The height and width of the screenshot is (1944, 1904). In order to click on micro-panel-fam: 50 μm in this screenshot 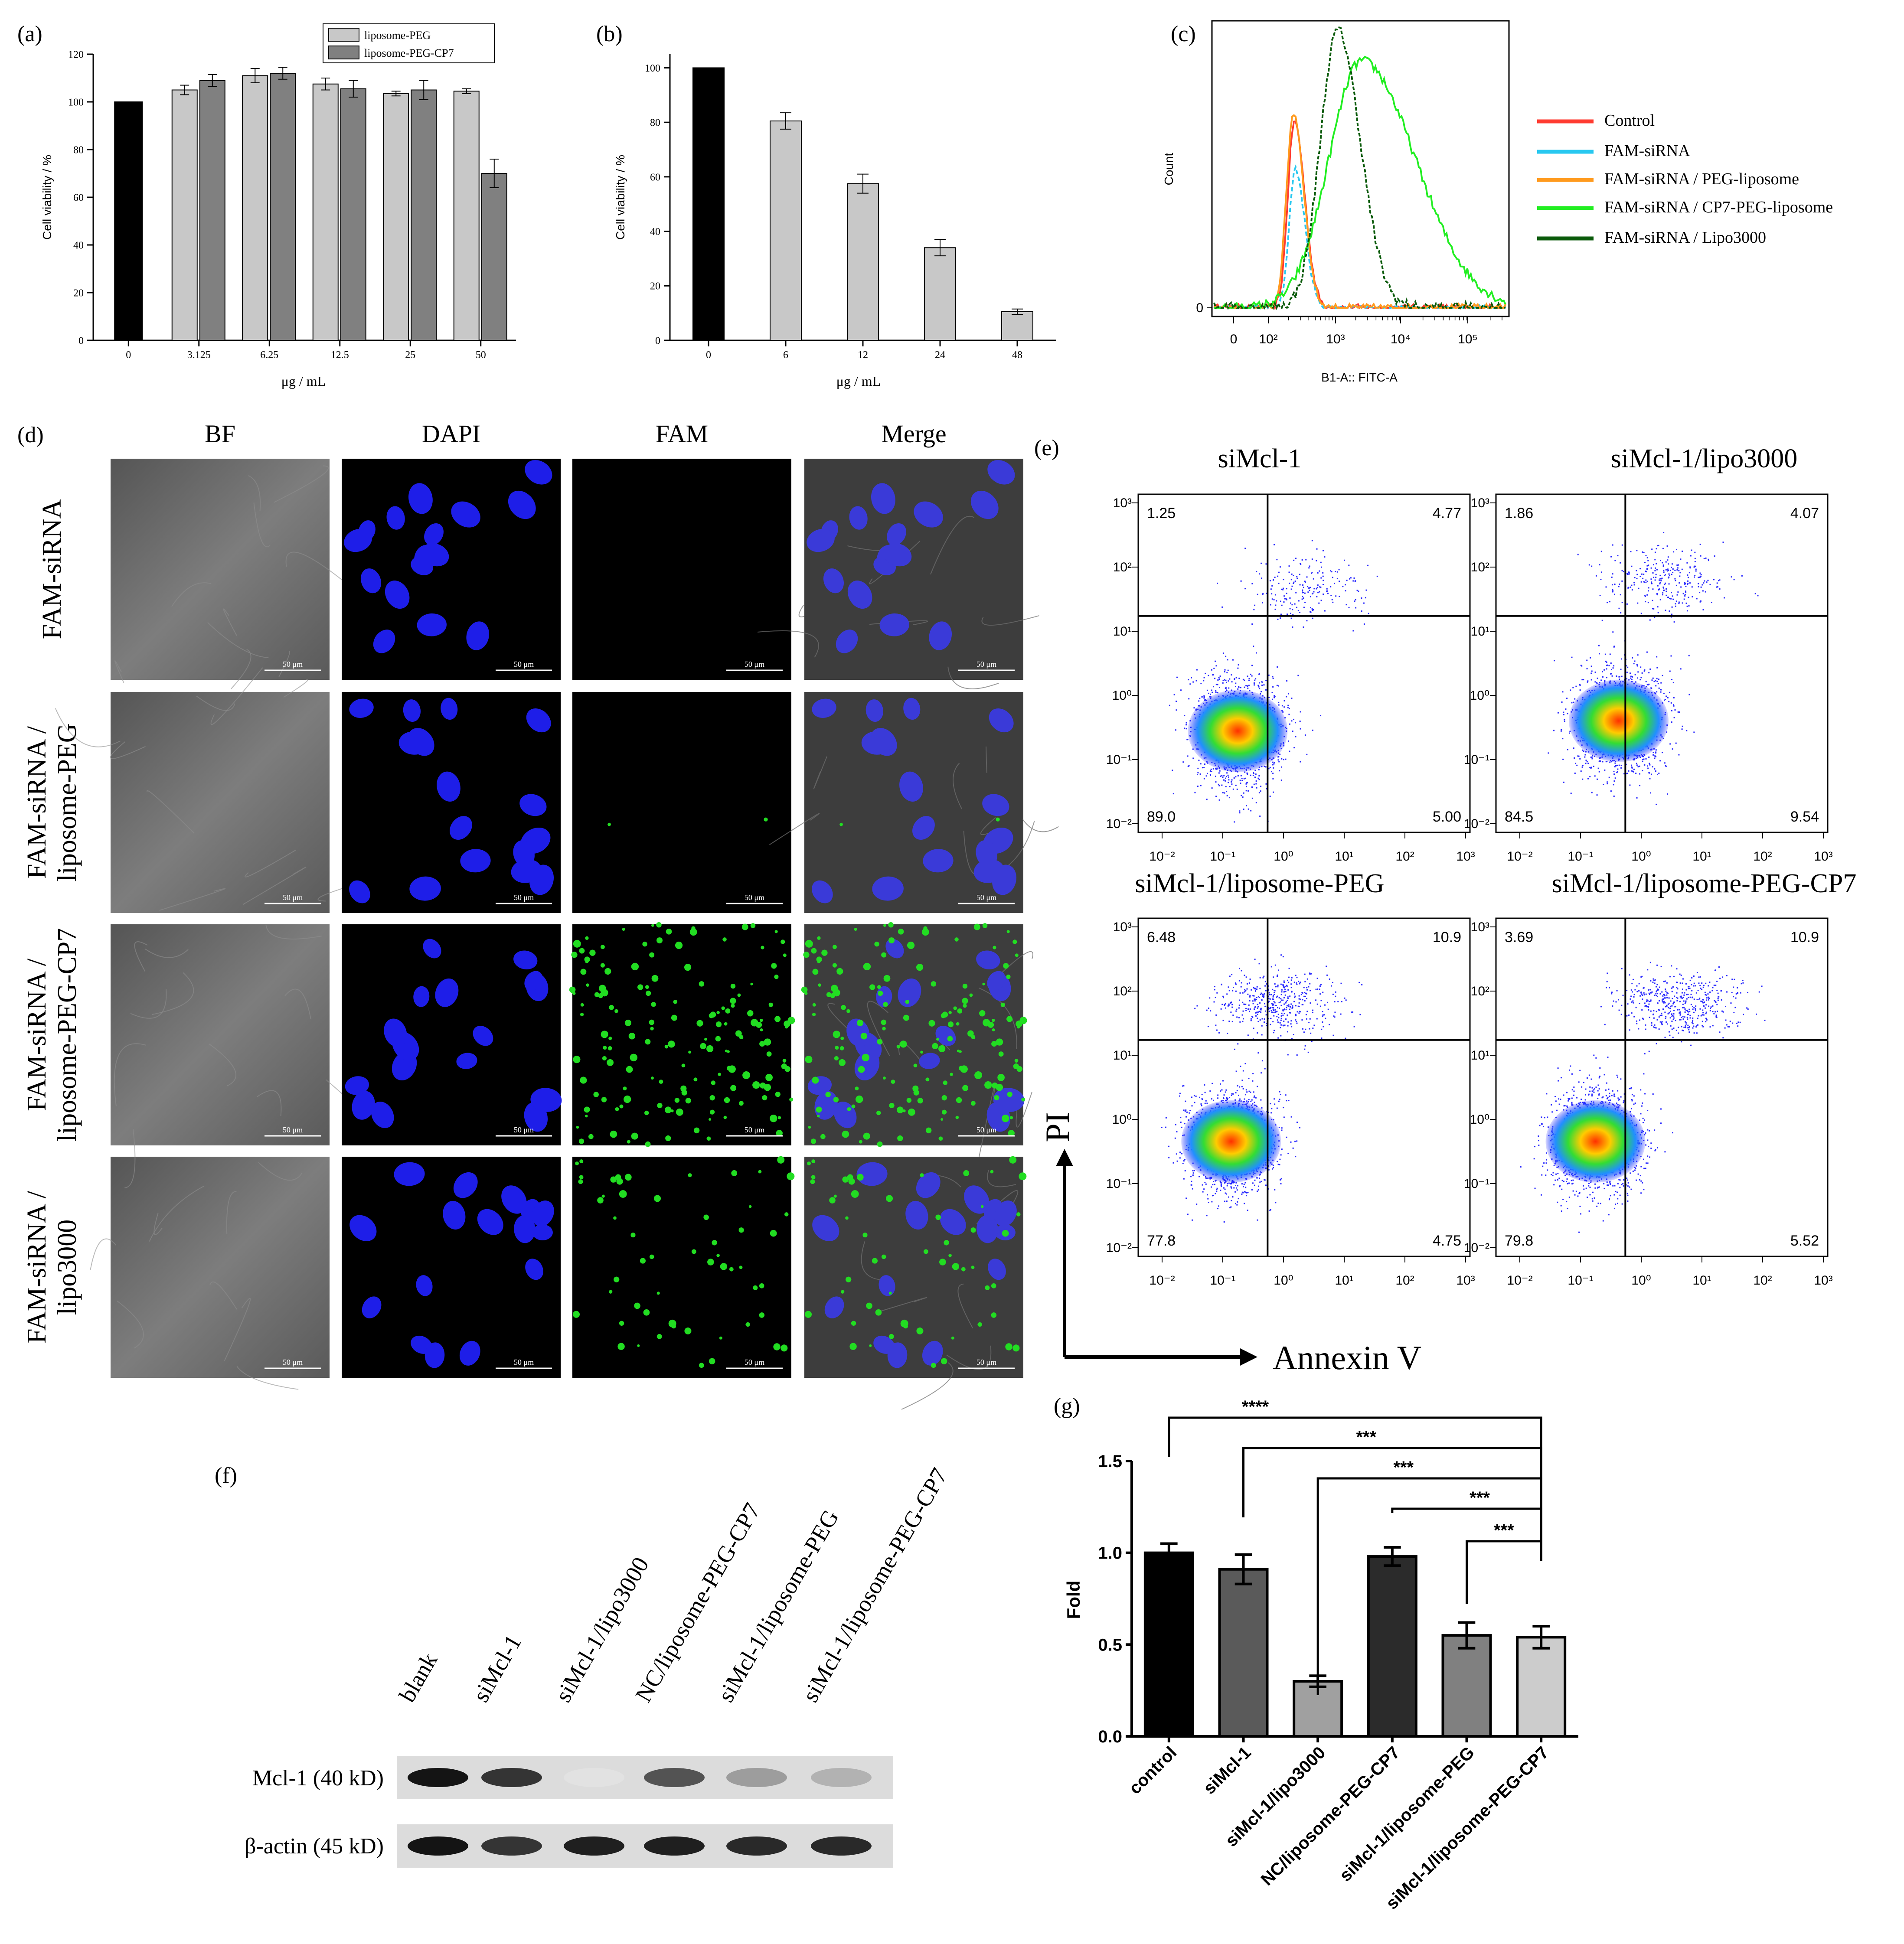, I will do `click(683, 1267)`.